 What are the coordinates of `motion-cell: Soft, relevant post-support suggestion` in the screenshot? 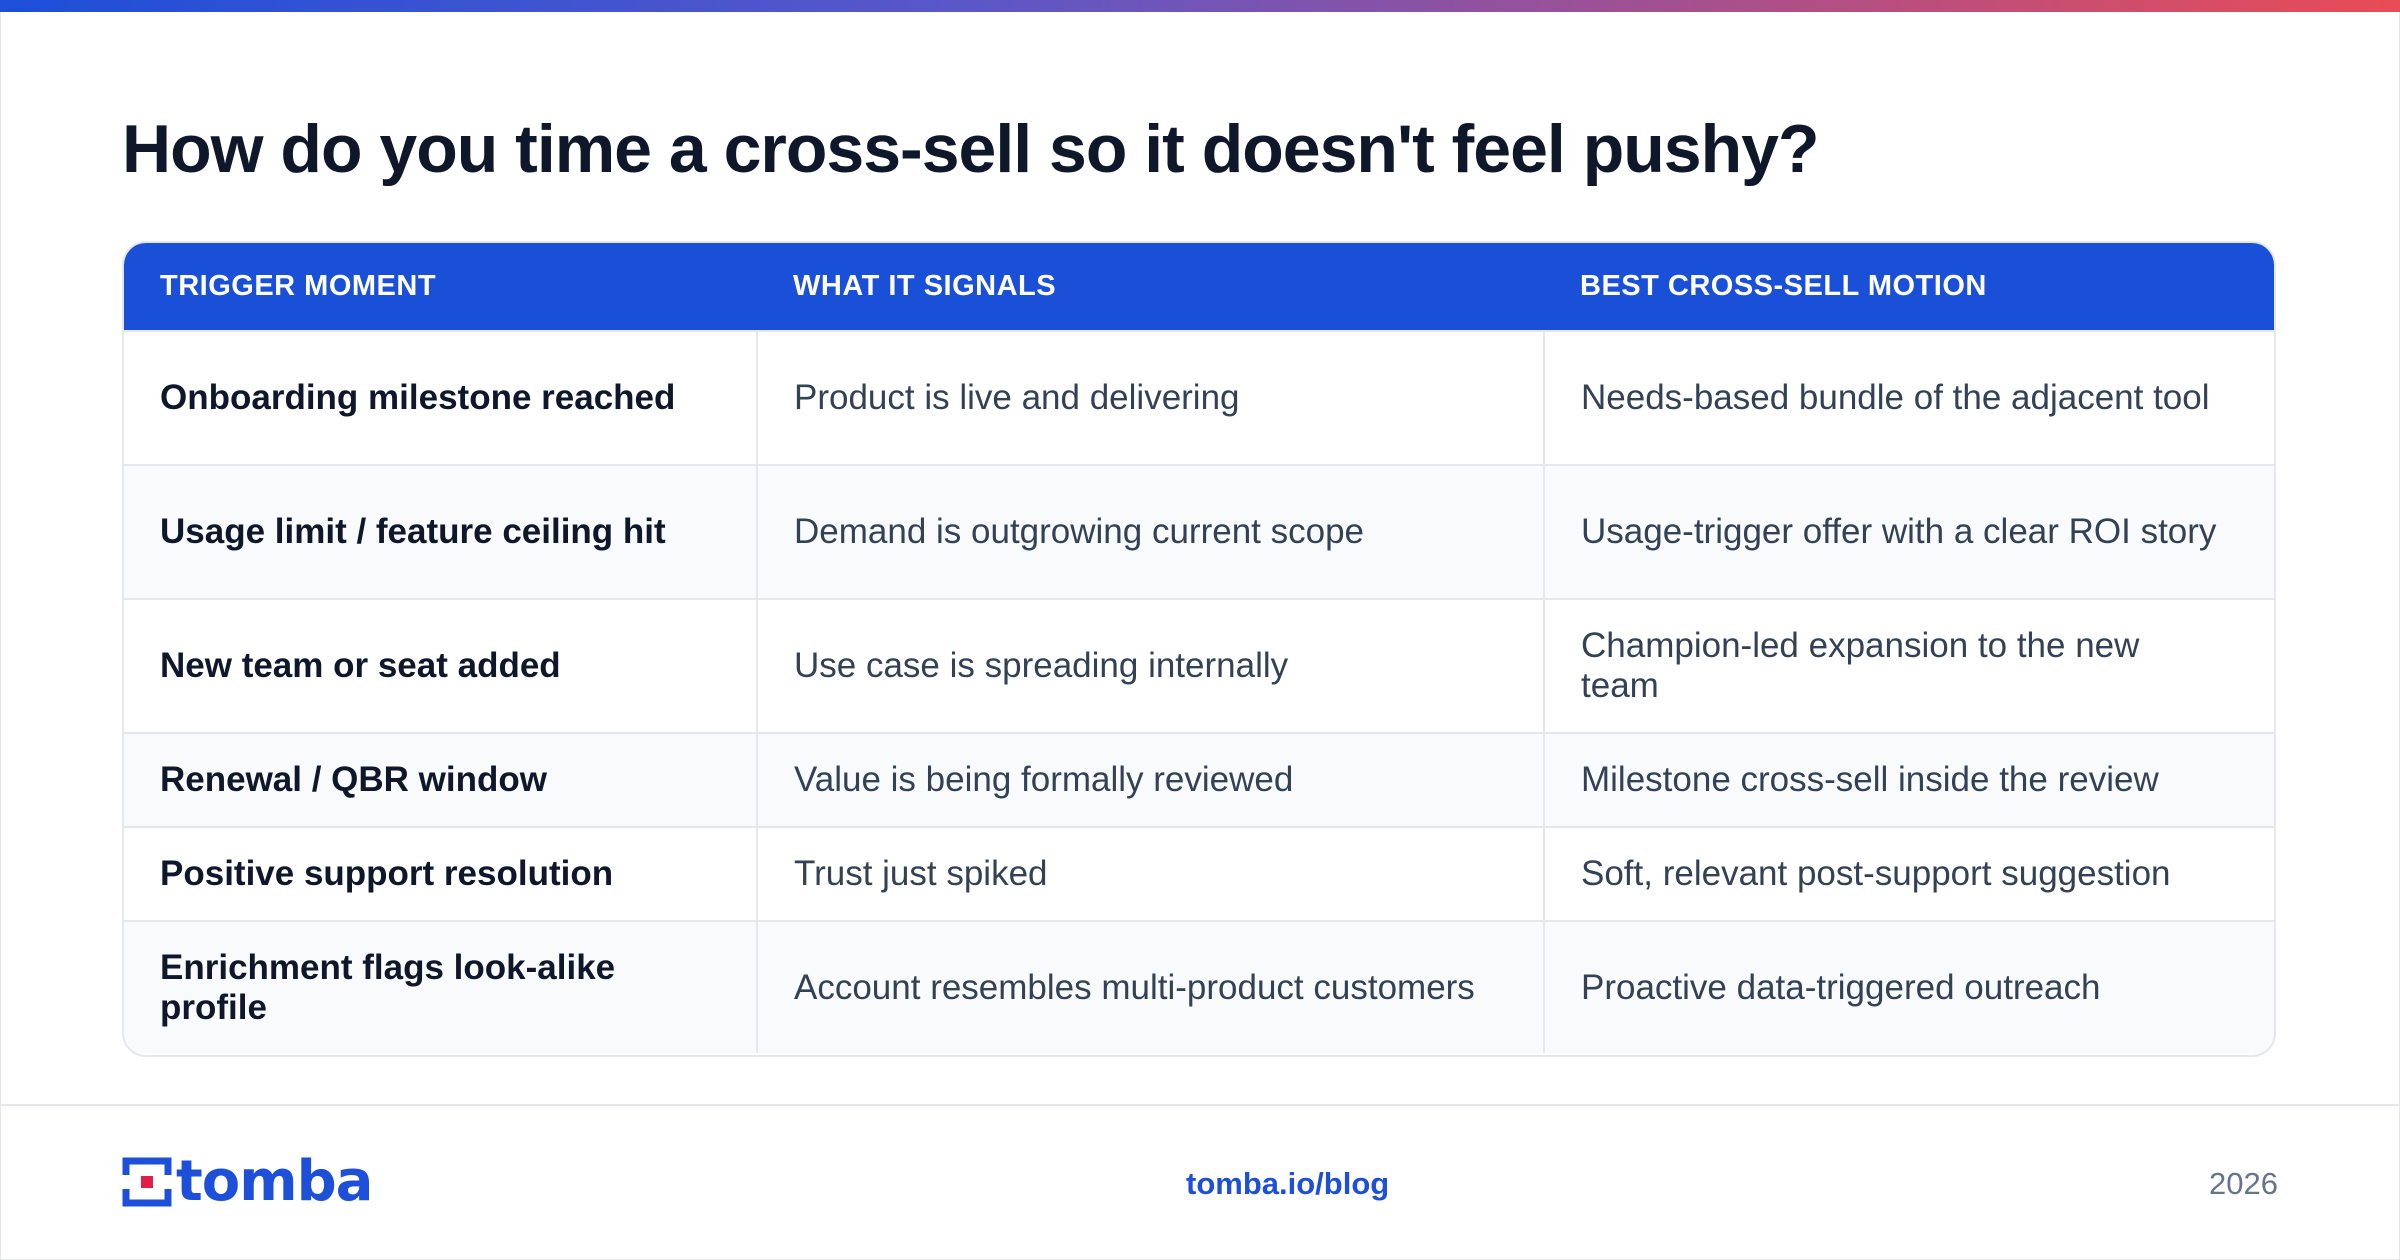 It's located at (1908, 873).